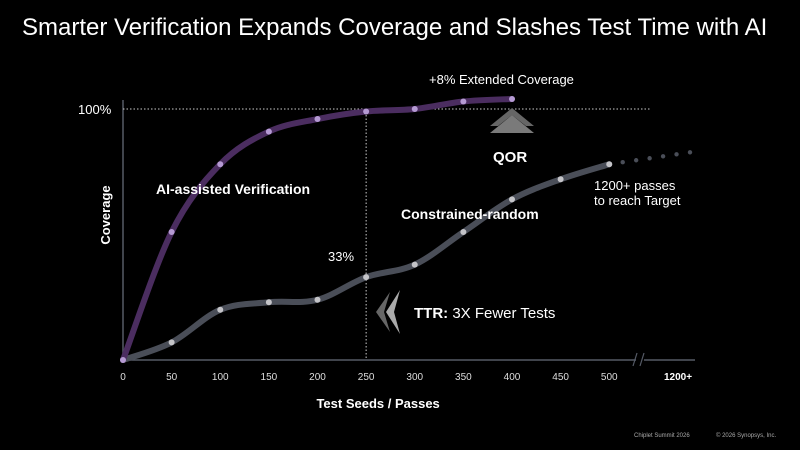 The height and width of the screenshot is (450, 800). What do you see at coordinates (317, 377) in the screenshot?
I see `x-tick-label: 200` at bounding box center [317, 377].